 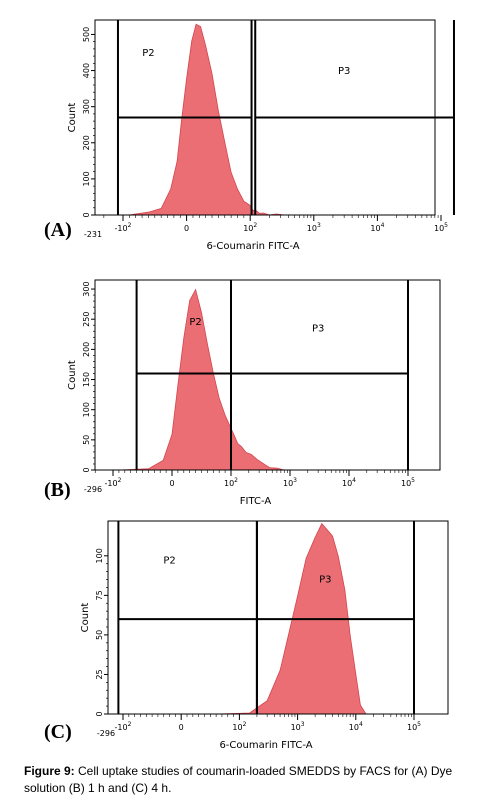 I want to click on panel-label: (A), so click(x=58, y=230).